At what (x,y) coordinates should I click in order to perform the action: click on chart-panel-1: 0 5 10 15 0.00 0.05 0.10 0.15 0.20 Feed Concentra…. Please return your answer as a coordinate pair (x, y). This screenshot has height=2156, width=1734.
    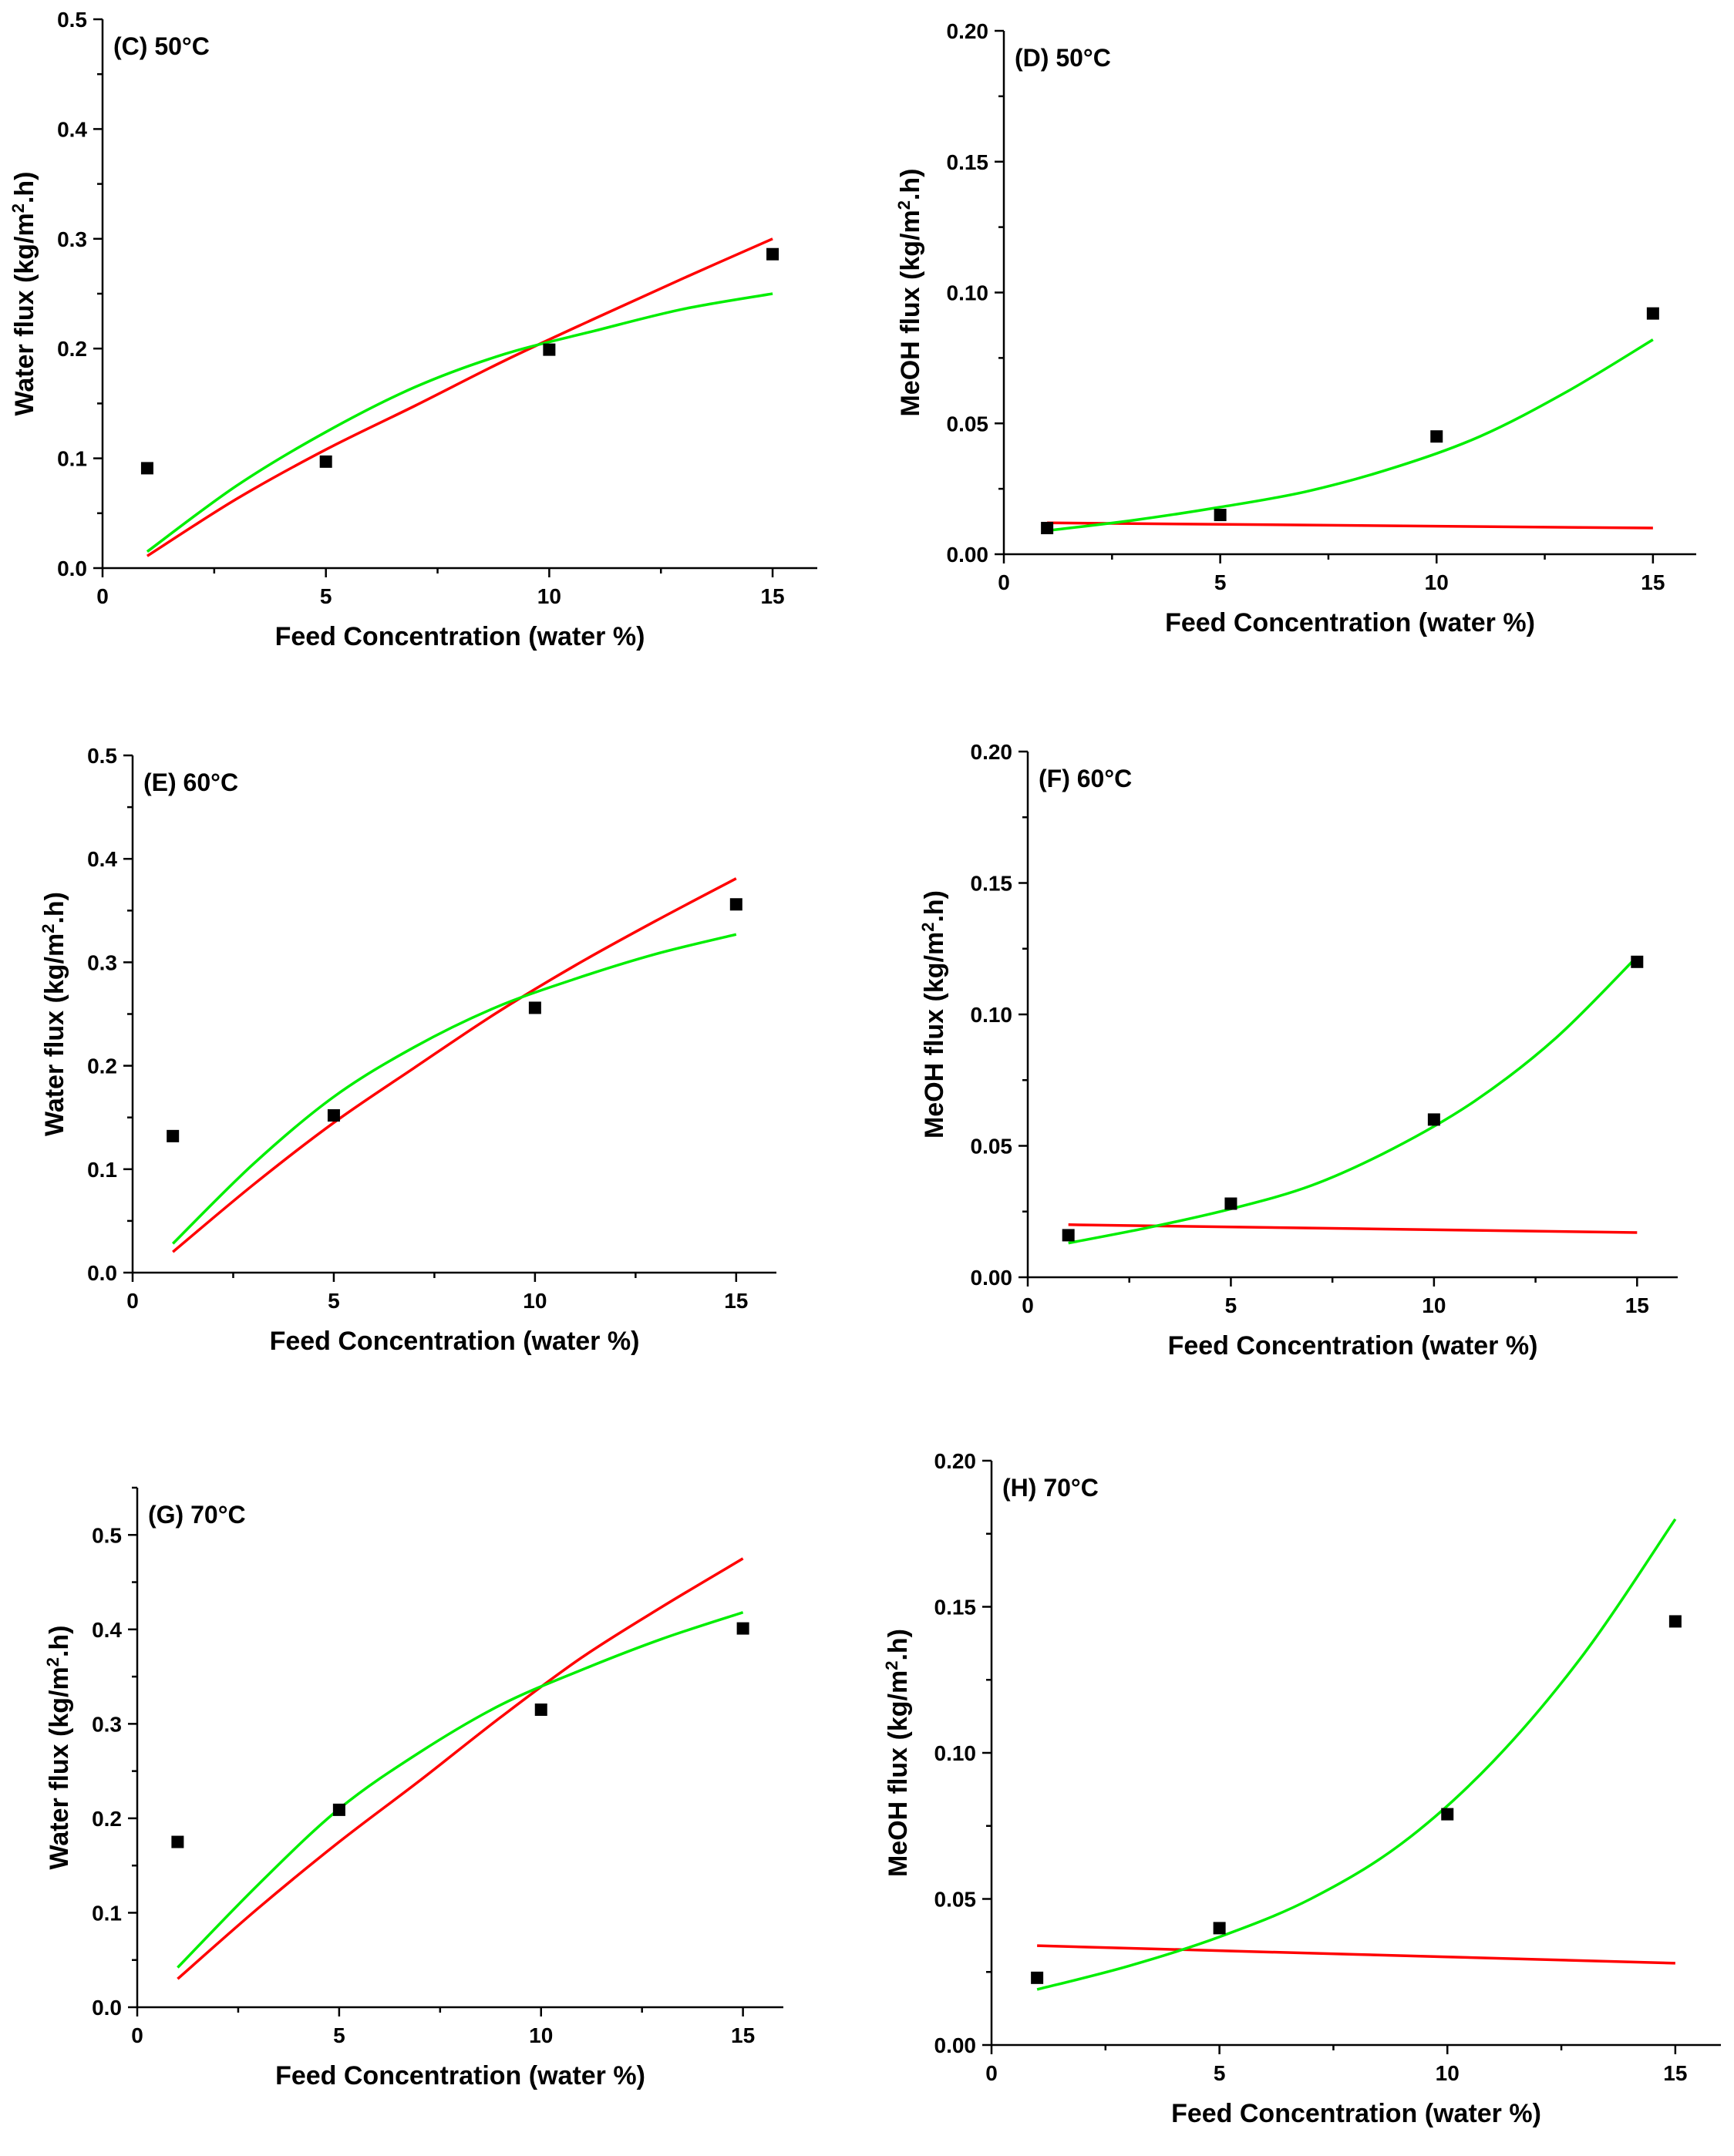
    Looking at the image, I should click on (1295, 328).